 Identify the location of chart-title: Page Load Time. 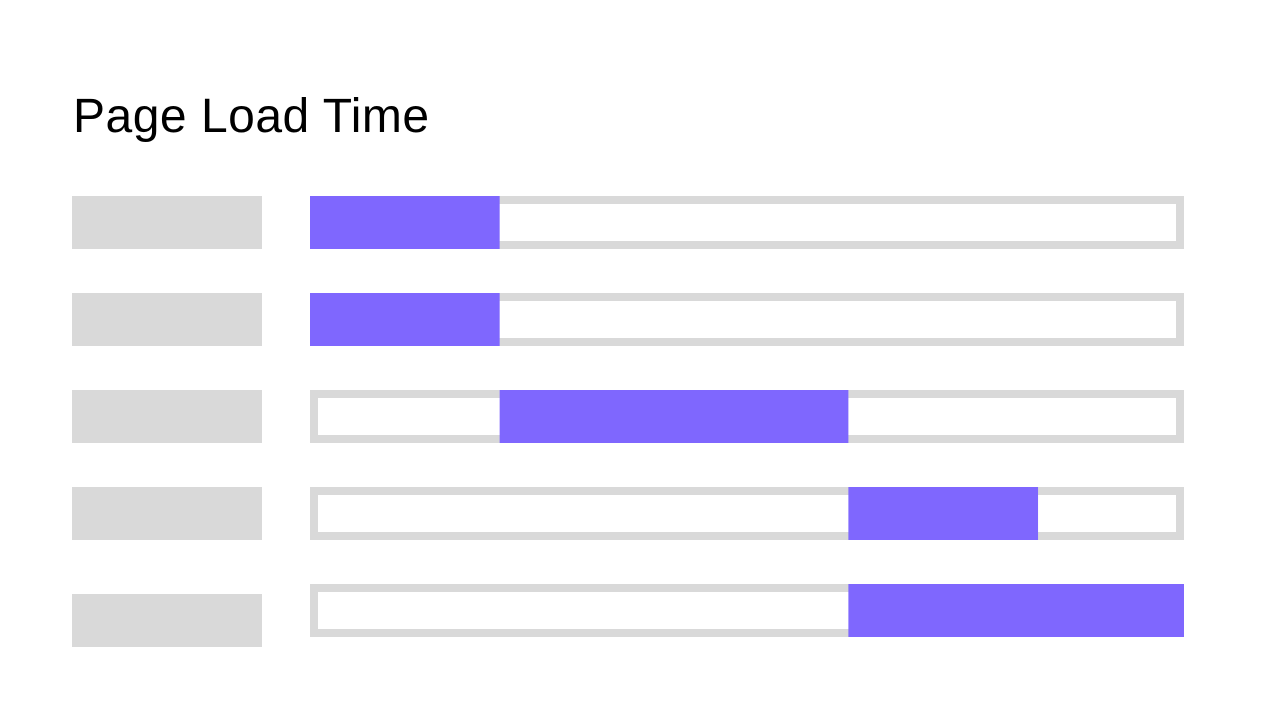
(251, 116).